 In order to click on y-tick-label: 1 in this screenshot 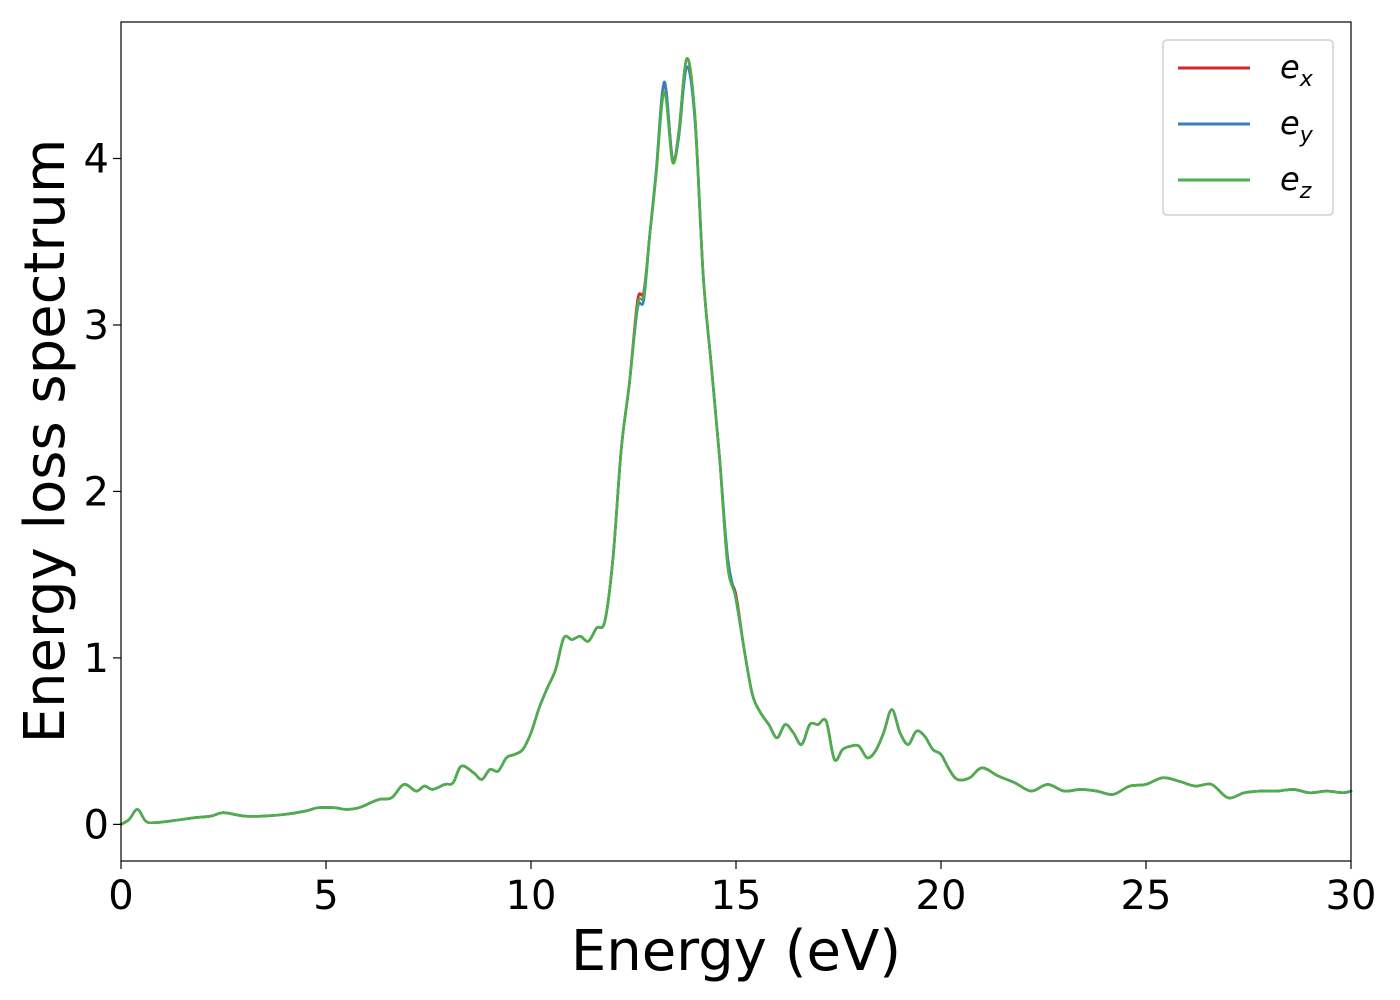, I will do `click(96, 659)`.